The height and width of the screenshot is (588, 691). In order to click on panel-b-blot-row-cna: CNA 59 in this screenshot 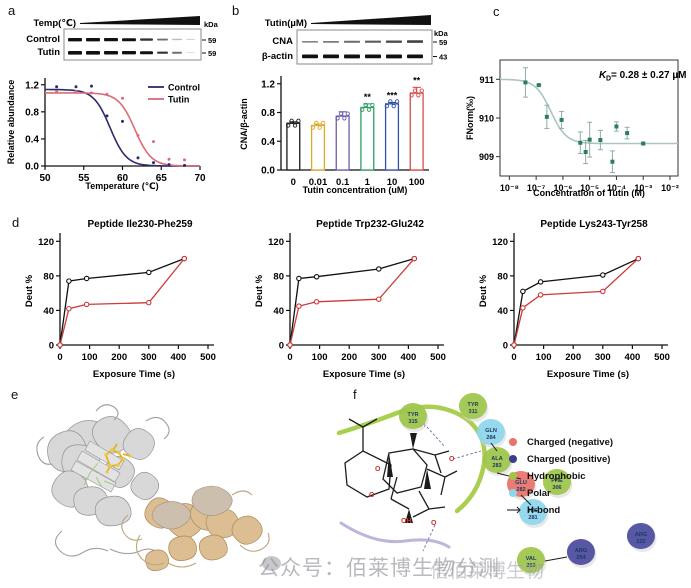, I will do `click(359, 41)`.